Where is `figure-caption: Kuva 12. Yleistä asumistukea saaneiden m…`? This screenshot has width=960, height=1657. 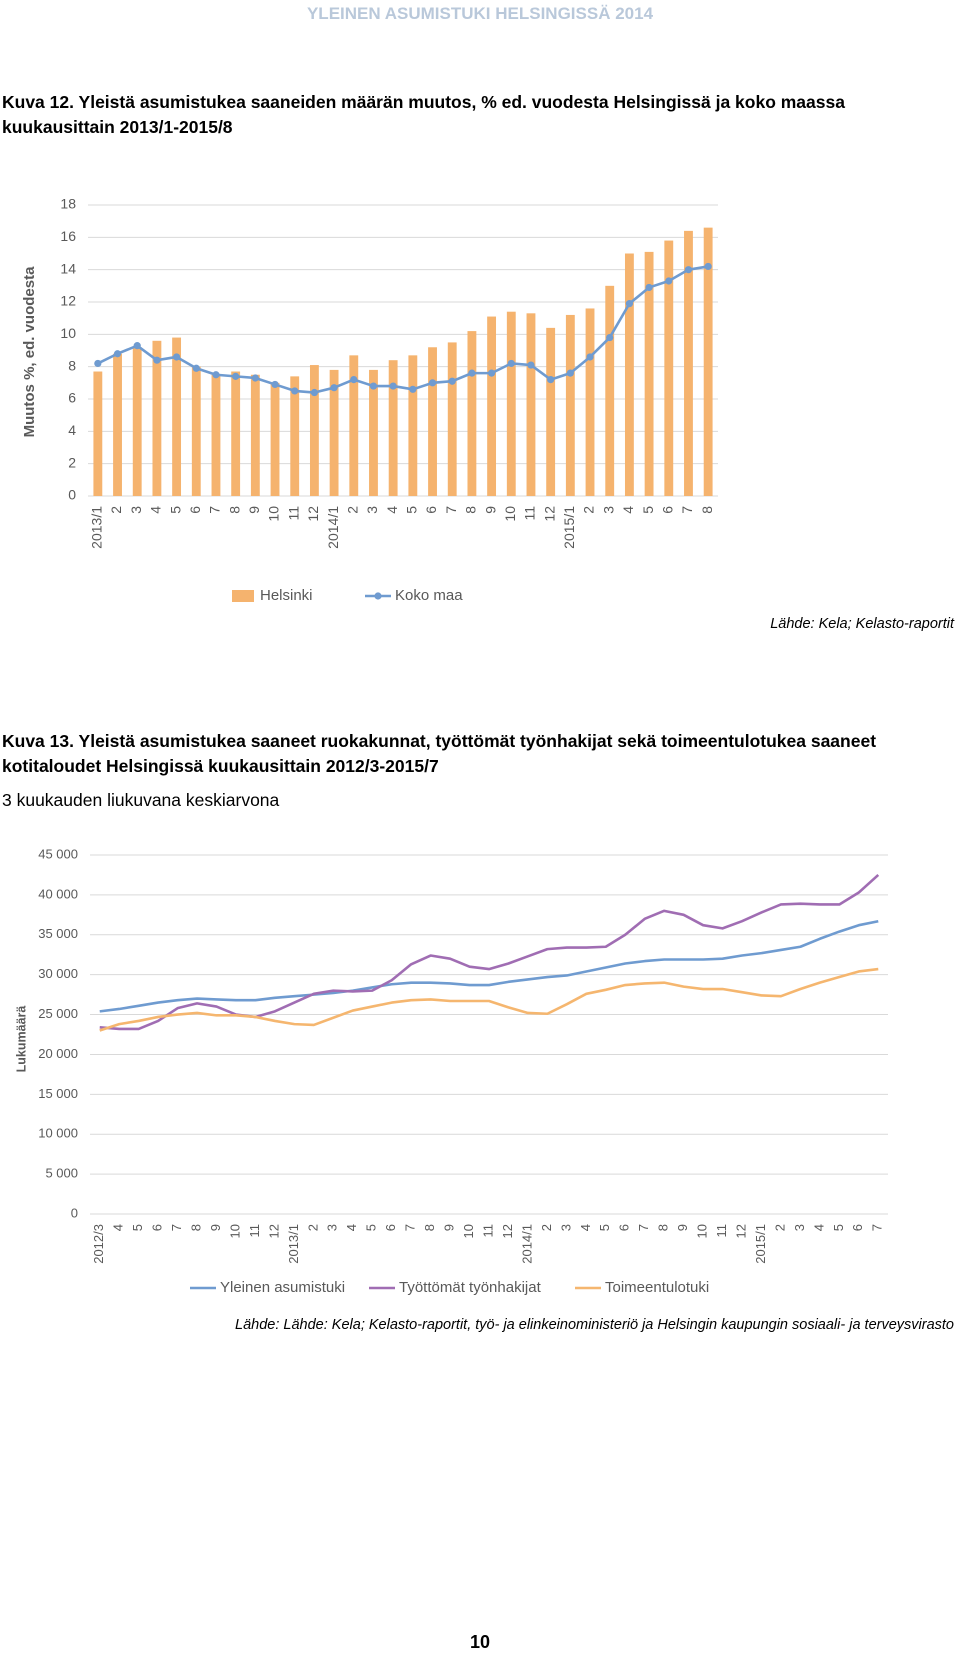 figure-caption: Kuva 12. Yleistä asumistukea saaneiden m… is located at coordinates (423, 114).